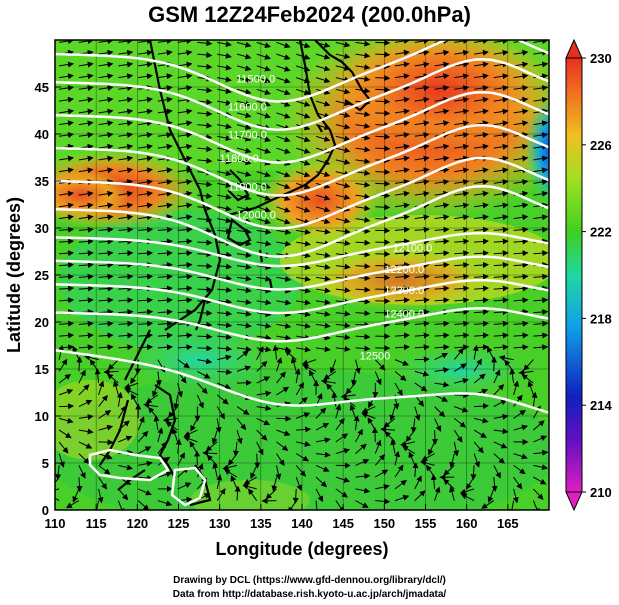 The width and height of the screenshot is (619, 605). What do you see at coordinates (601, 232) in the screenshot?
I see `colorbar-tick-label: 222` at bounding box center [601, 232].